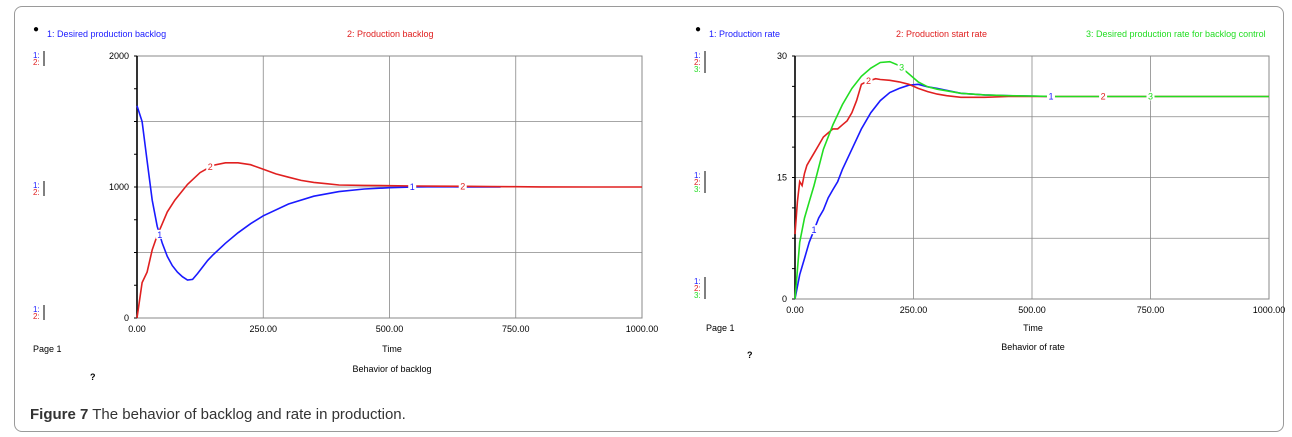 This screenshot has width=1292, height=437. I want to click on y-tick-label: 2000, so click(119, 56).